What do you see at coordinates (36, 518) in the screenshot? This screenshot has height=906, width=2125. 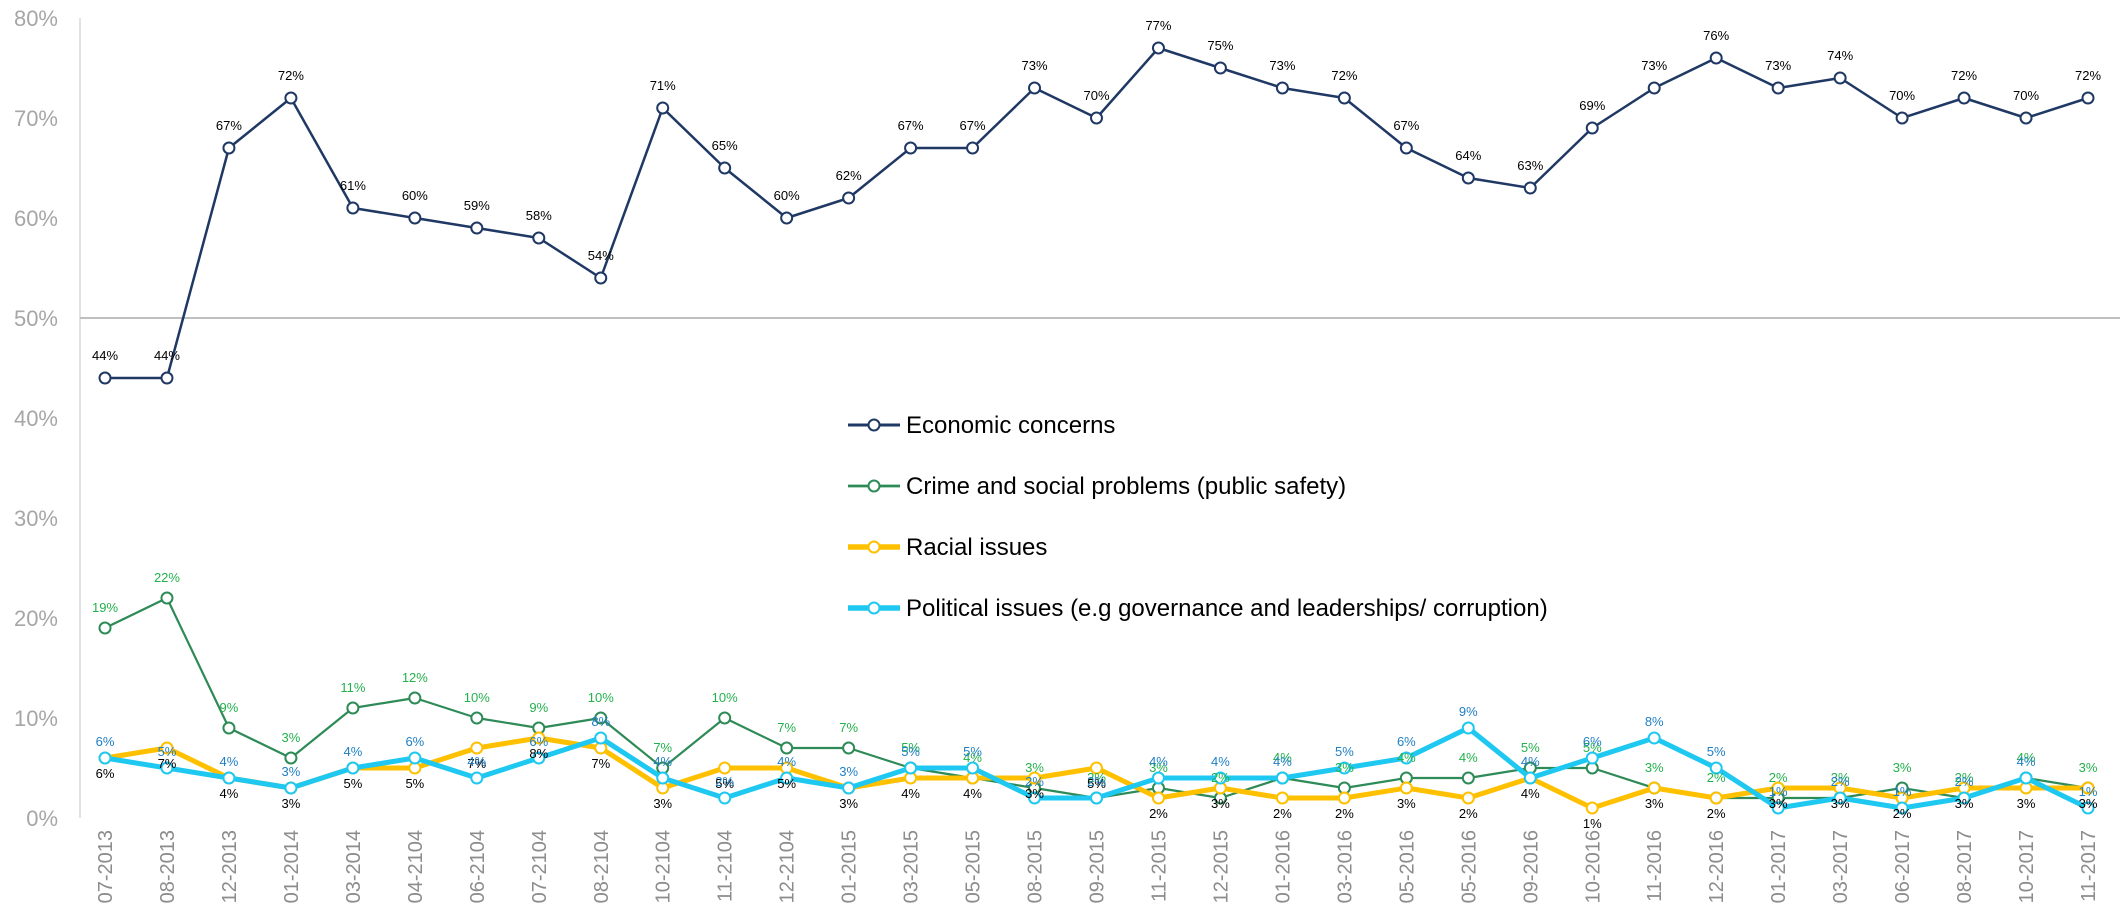 I see `y-tick-label: 30%` at bounding box center [36, 518].